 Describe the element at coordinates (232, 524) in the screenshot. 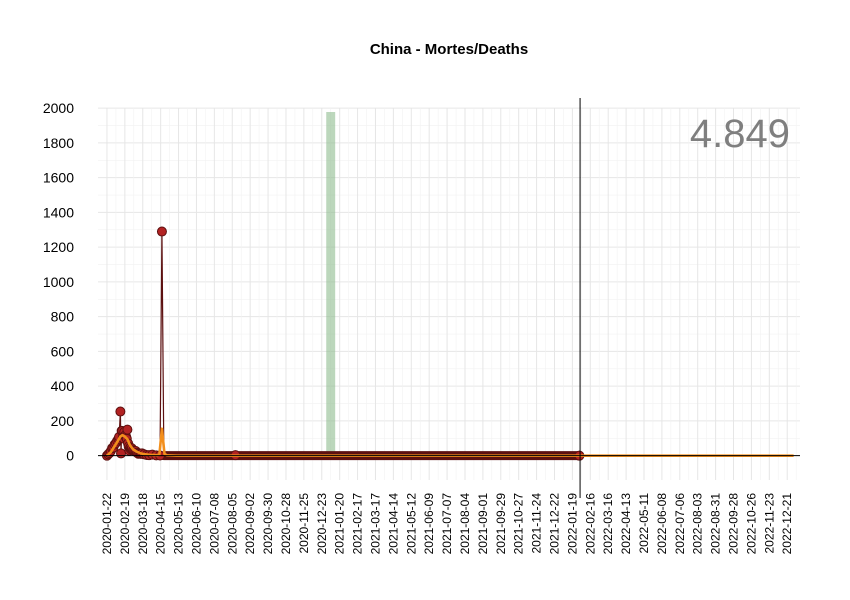

I see `x-tick-label: 2020-08-05` at that location.